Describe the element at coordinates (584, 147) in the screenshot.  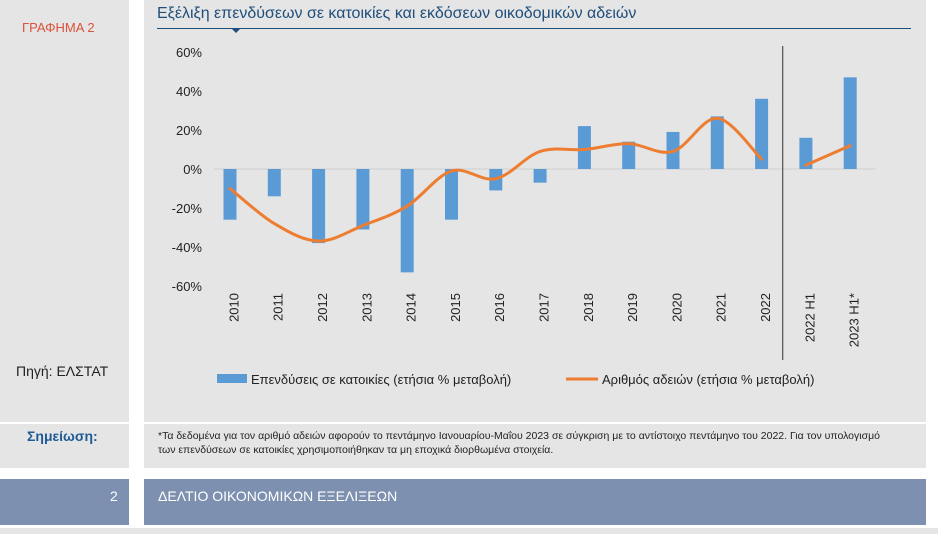
I see `bar-2018` at that location.